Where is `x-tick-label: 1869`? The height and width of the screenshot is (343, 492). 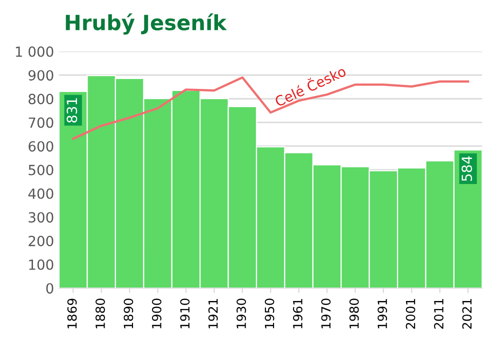 x-tick-label: 1869 is located at coordinates (72, 313).